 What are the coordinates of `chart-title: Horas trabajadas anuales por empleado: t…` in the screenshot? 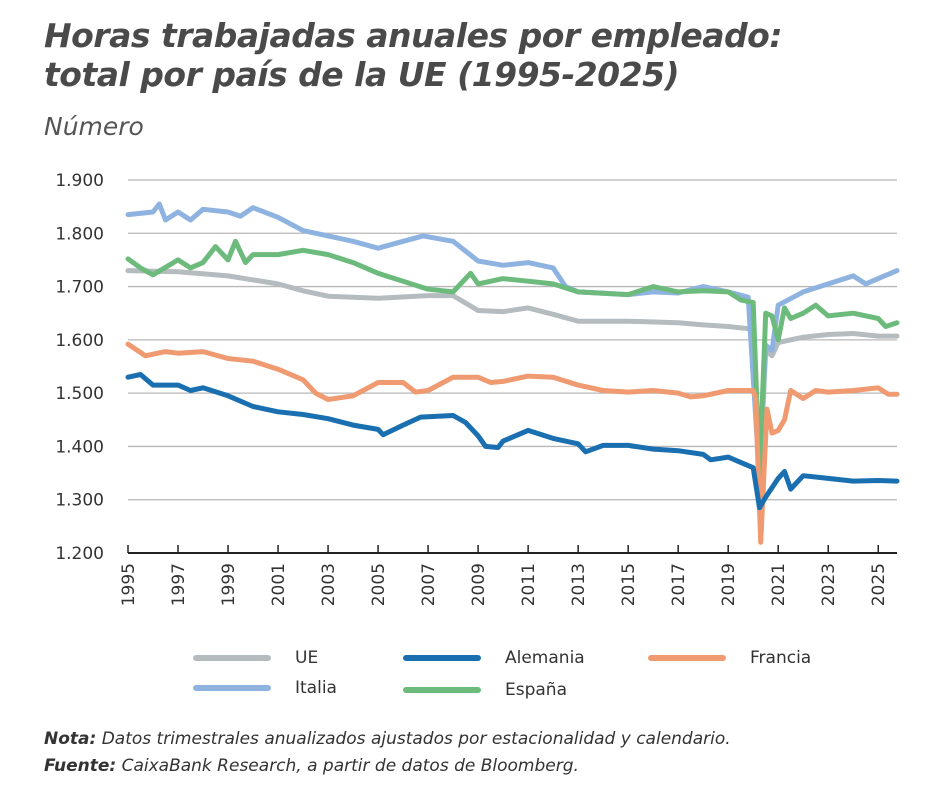 It's located at (413, 55).